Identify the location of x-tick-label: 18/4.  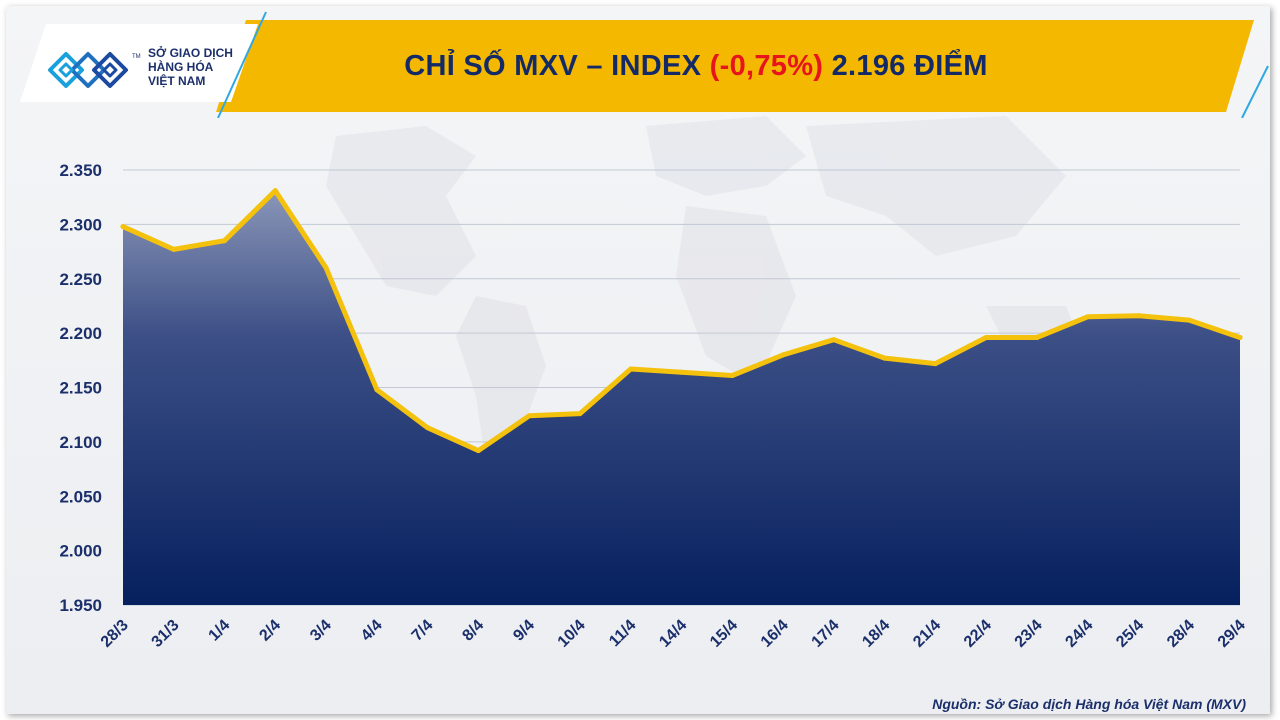
(876, 634).